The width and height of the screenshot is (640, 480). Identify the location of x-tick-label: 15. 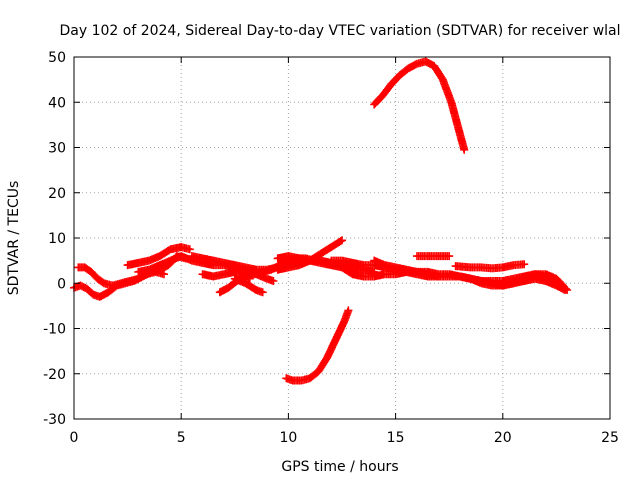
(396, 438).